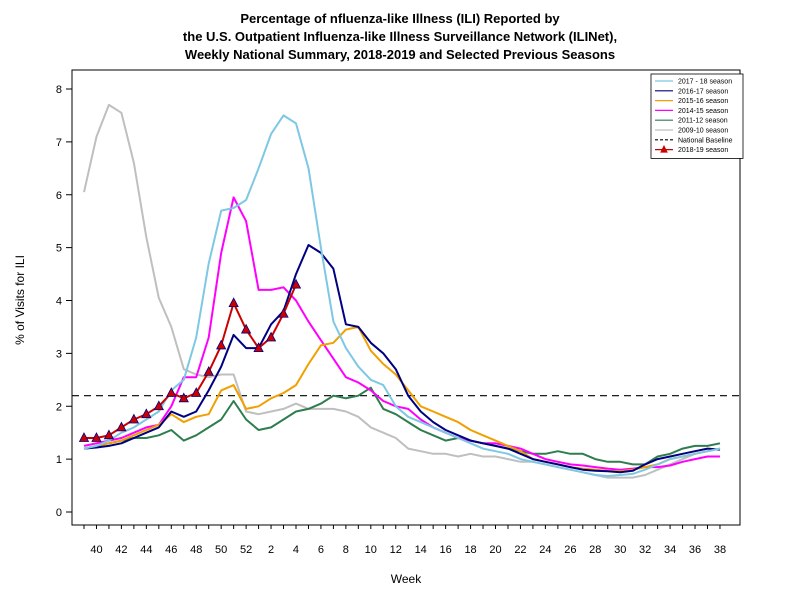  I want to click on x-tick-label: 16, so click(446, 550).